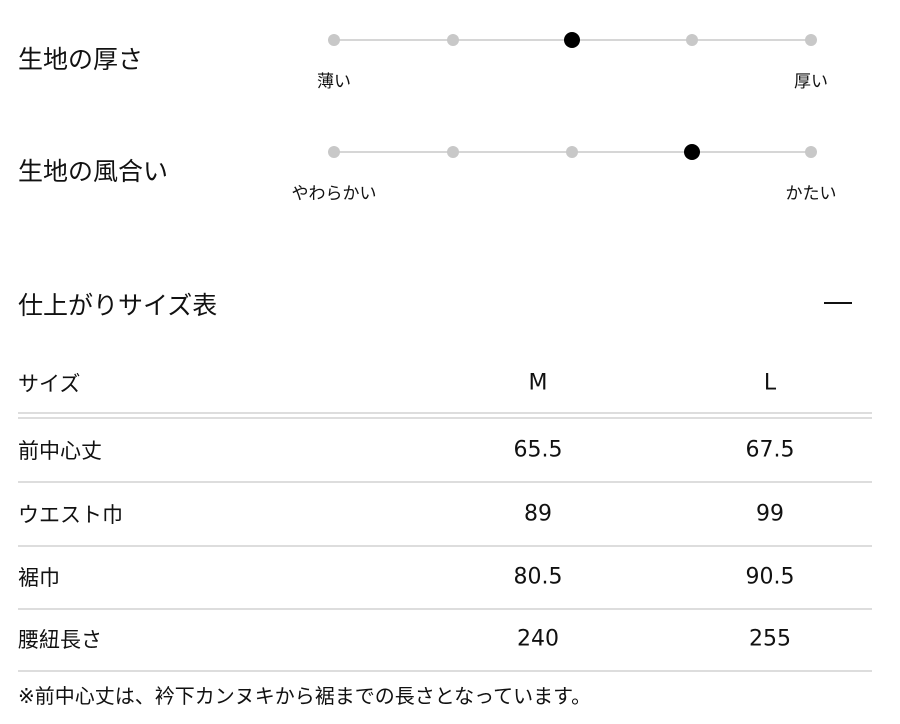  What do you see at coordinates (39, 578) in the screenshot?
I see `row-label: 裾巾` at bounding box center [39, 578].